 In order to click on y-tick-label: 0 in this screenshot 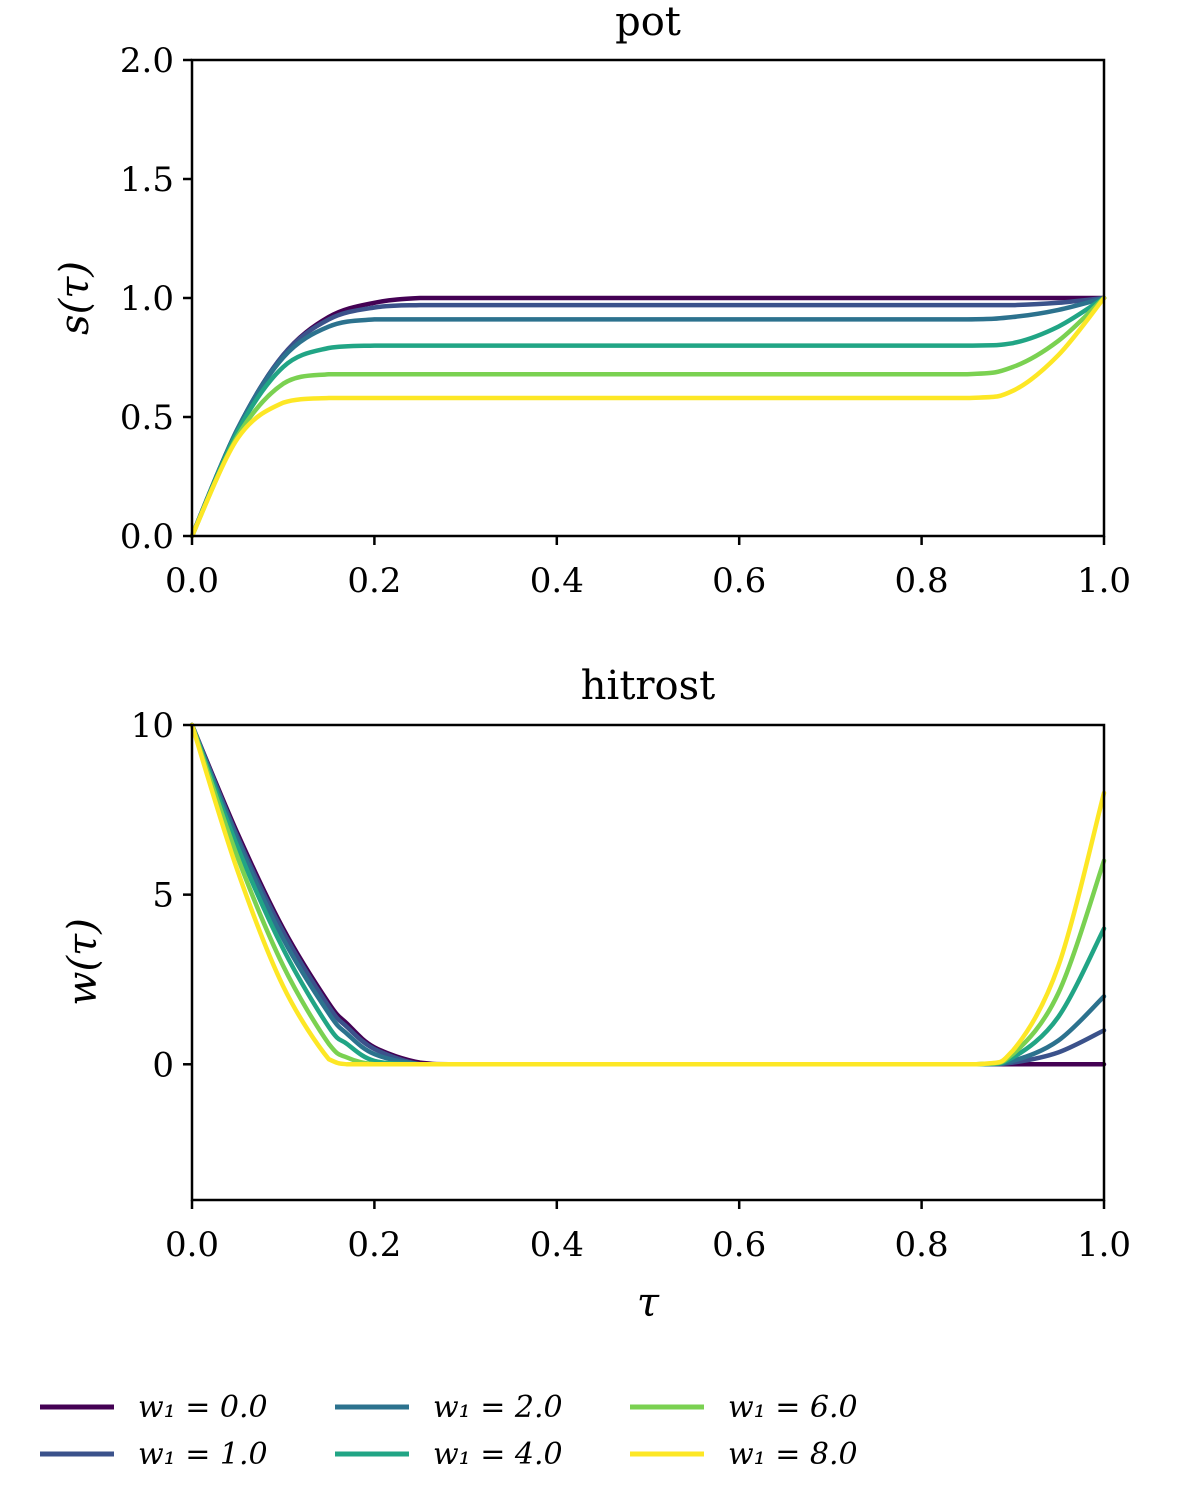, I will do `click(163, 1065)`.